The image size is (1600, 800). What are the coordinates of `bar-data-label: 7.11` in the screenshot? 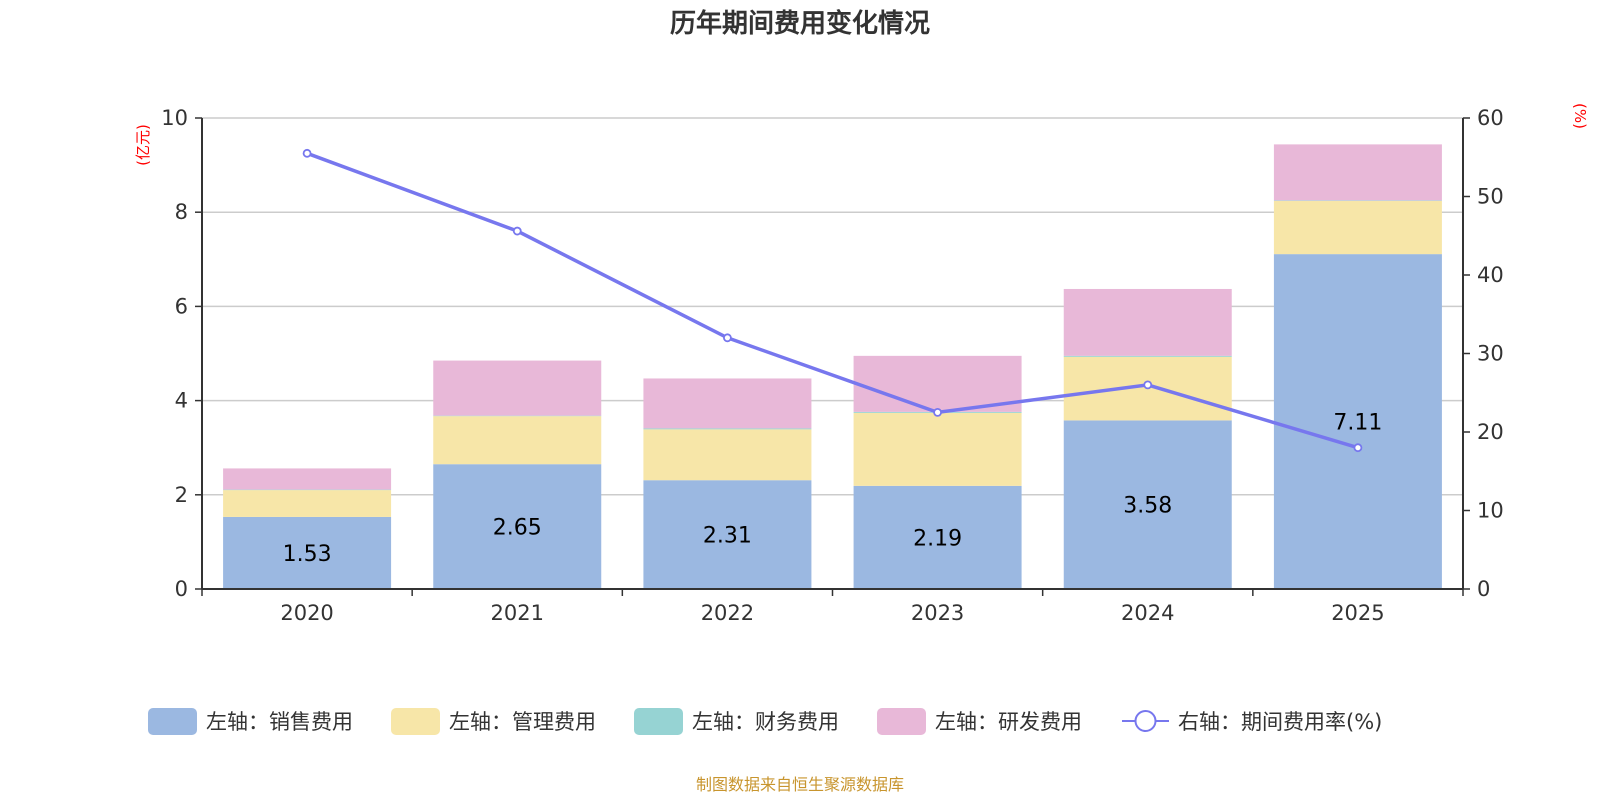 It's located at (1357, 423).